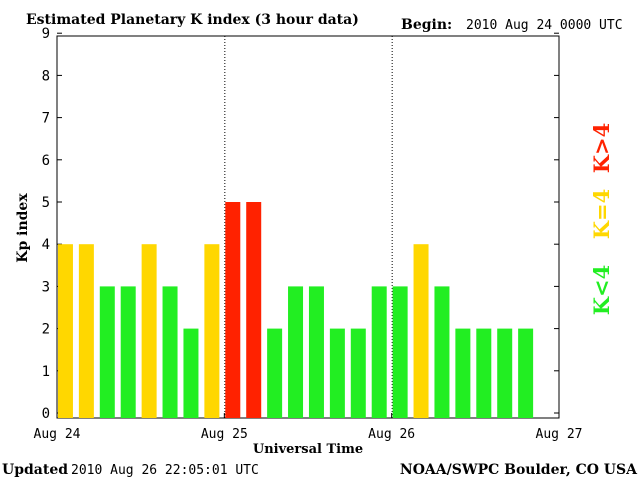 The image size is (640, 480). I want to click on y-tick-label: 4, so click(46, 245).